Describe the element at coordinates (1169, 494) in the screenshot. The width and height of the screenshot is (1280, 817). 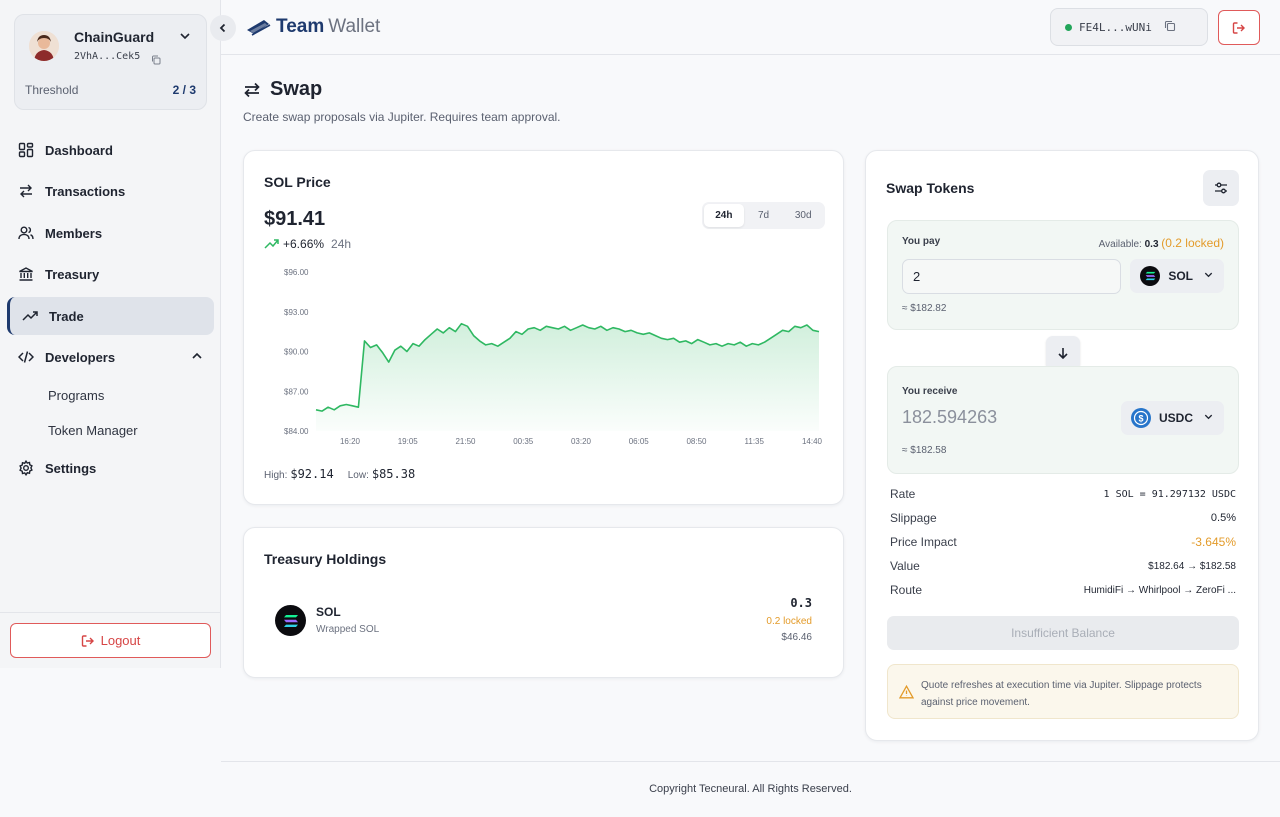
I see `rate-value: 1 SOL = 91.297132 USDC` at that location.